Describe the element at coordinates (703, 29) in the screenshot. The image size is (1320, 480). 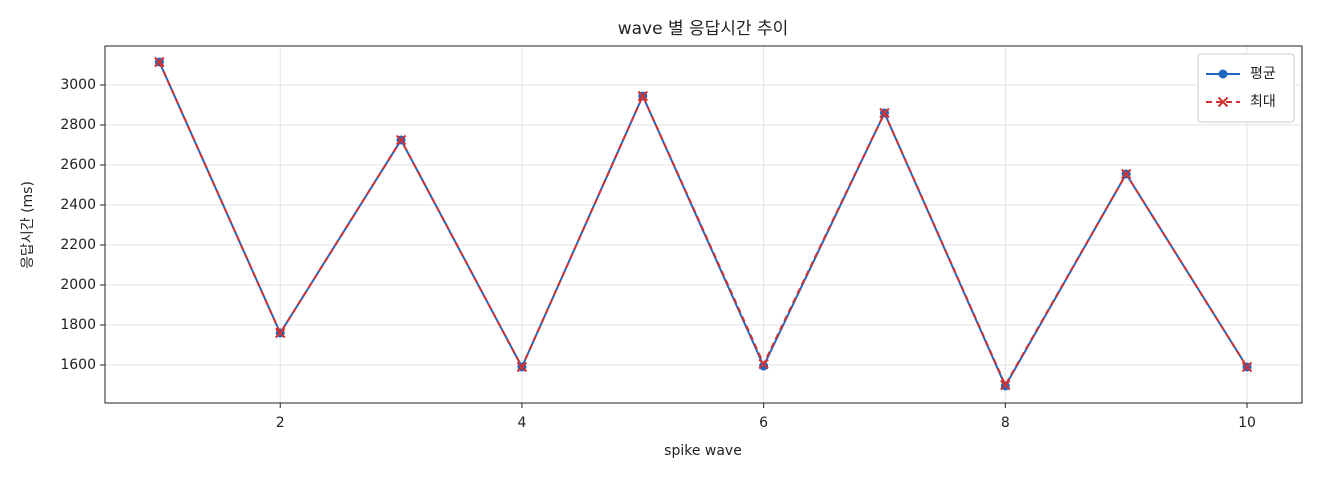
I see `chart-title: wave 별 응답시간 추이` at that location.